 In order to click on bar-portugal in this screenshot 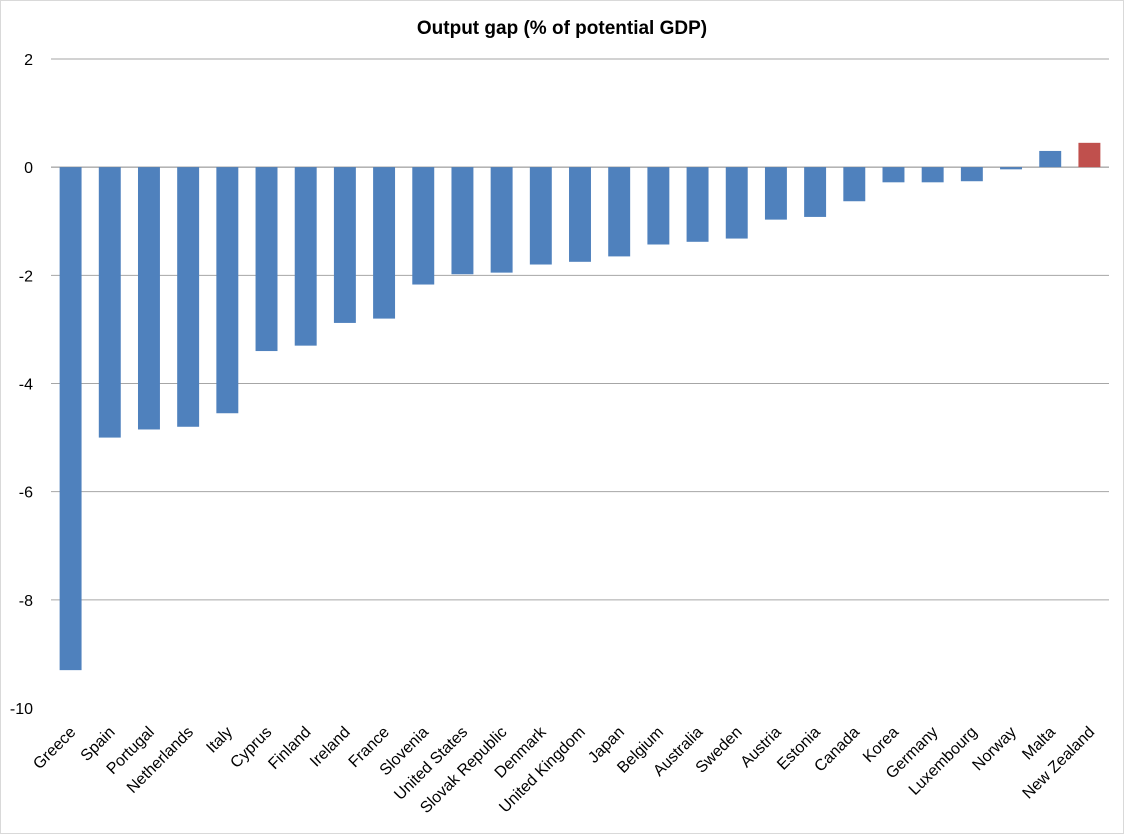, I will do `click(148, 298)`.